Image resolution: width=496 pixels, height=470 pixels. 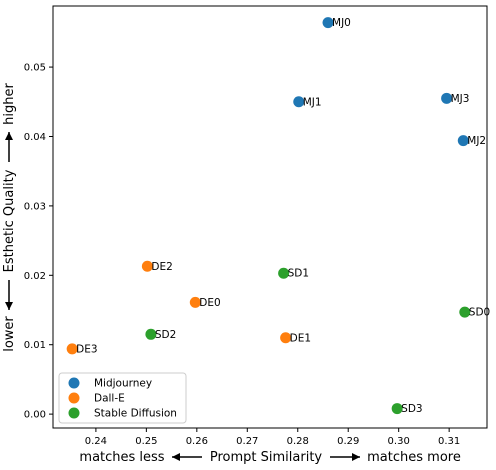 What do you see at coordinates (146, 441) in the screenshot?
I see `x-tick-label: 0.25` at bounding box center [146, 441].